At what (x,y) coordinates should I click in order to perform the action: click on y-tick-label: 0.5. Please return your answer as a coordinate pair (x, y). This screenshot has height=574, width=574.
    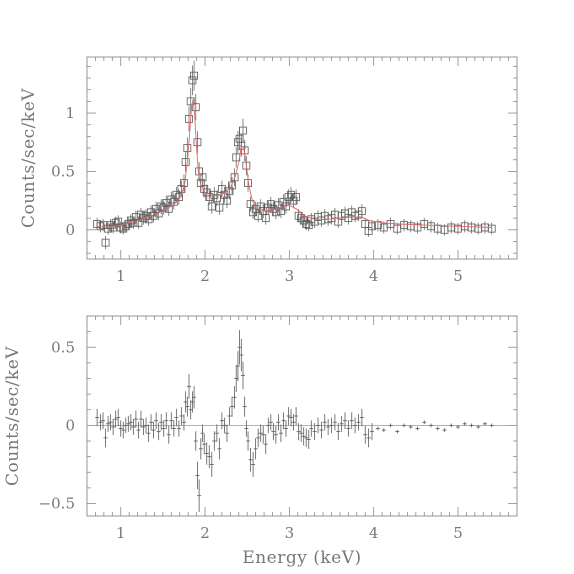
    Looking at the image, I should click on (63, 171).